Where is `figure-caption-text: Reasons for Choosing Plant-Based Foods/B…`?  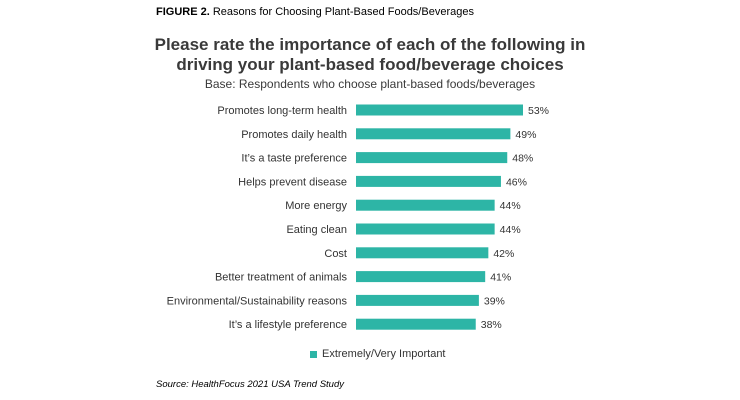 figure-caption-text: Reasons for Choosing Plant-Based Foods/B… is located at coordinates (343, 12).